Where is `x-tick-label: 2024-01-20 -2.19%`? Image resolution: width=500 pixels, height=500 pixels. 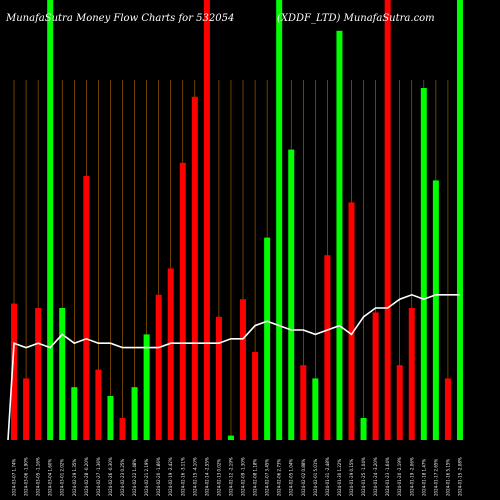
x-tick-label: 2024-01-20 -2.19% is located at coordinates (399, 476).